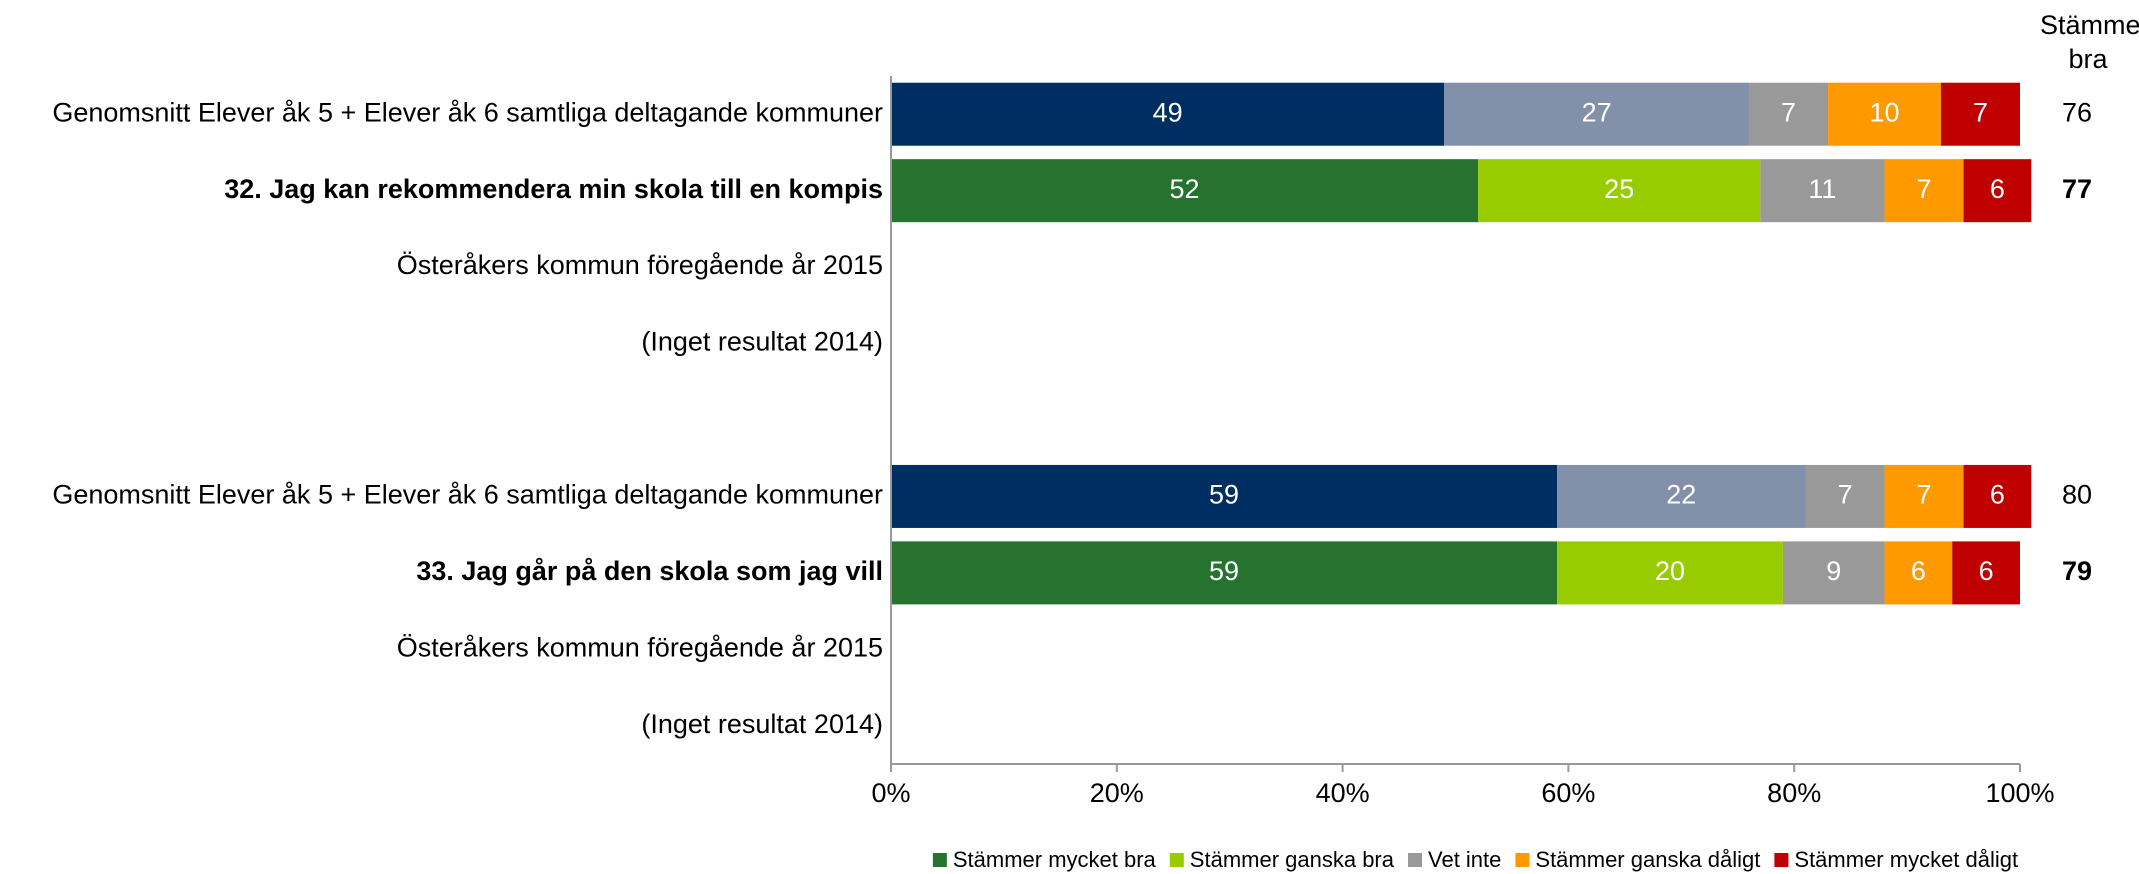  Describe the element at coordinates (2019, 793) in the screenshot. I see `x-tick-label: 100%` at that location.